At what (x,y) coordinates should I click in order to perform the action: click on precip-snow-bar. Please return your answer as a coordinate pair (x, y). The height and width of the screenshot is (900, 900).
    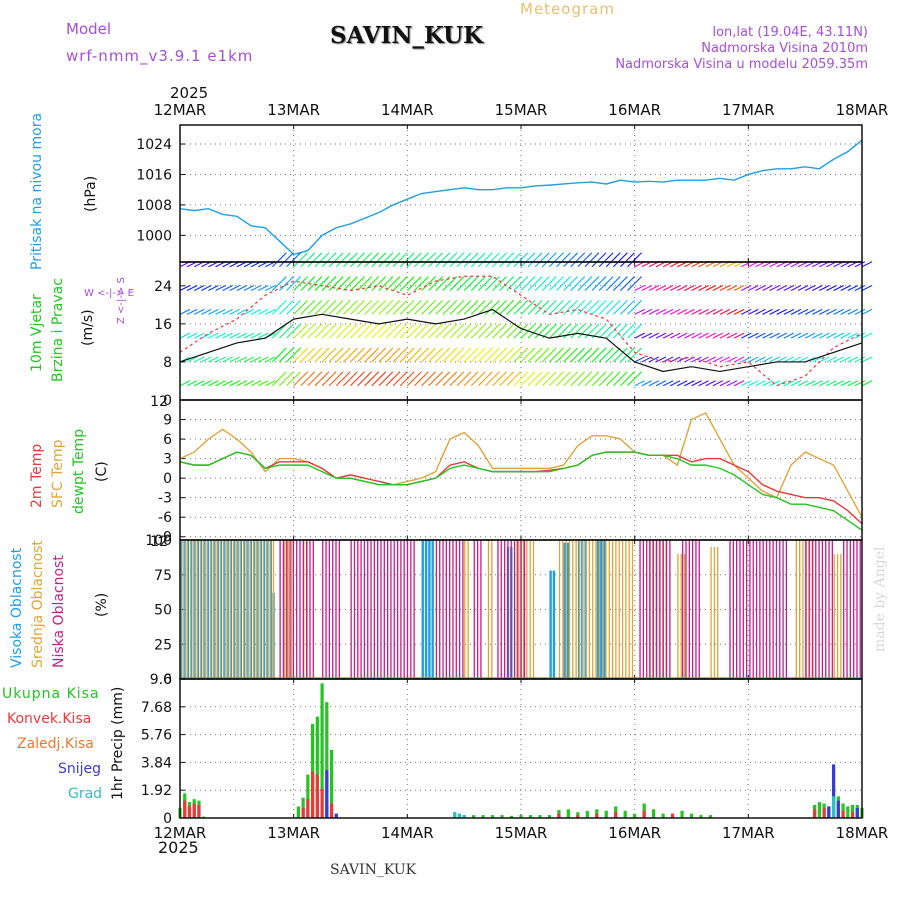
    Looking at the image, I should click on (327, 794).